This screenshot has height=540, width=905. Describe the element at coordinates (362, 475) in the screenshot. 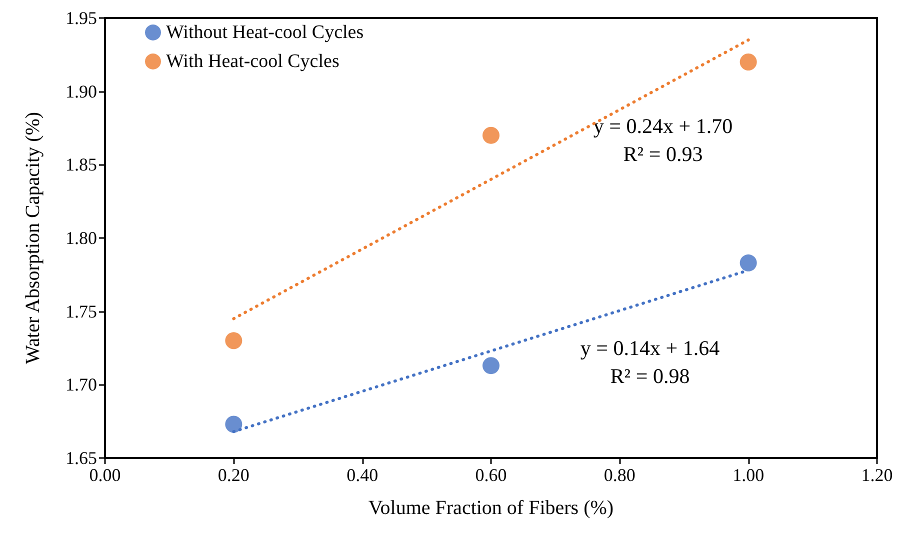

I see `x-tick-label: 0.40` at that location.